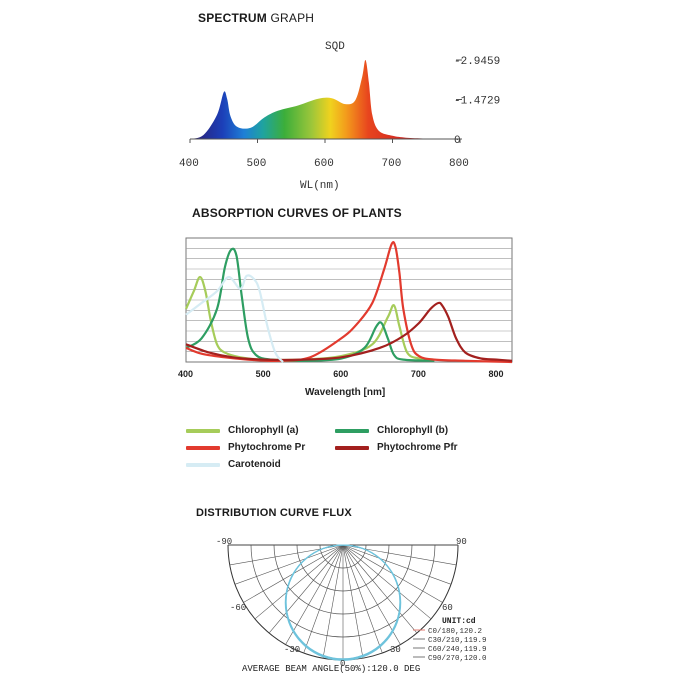  Describe the element at coordinates (457, 659) in the screenshot. I see `polar-legend-label: C90/270,120.0` at that location.